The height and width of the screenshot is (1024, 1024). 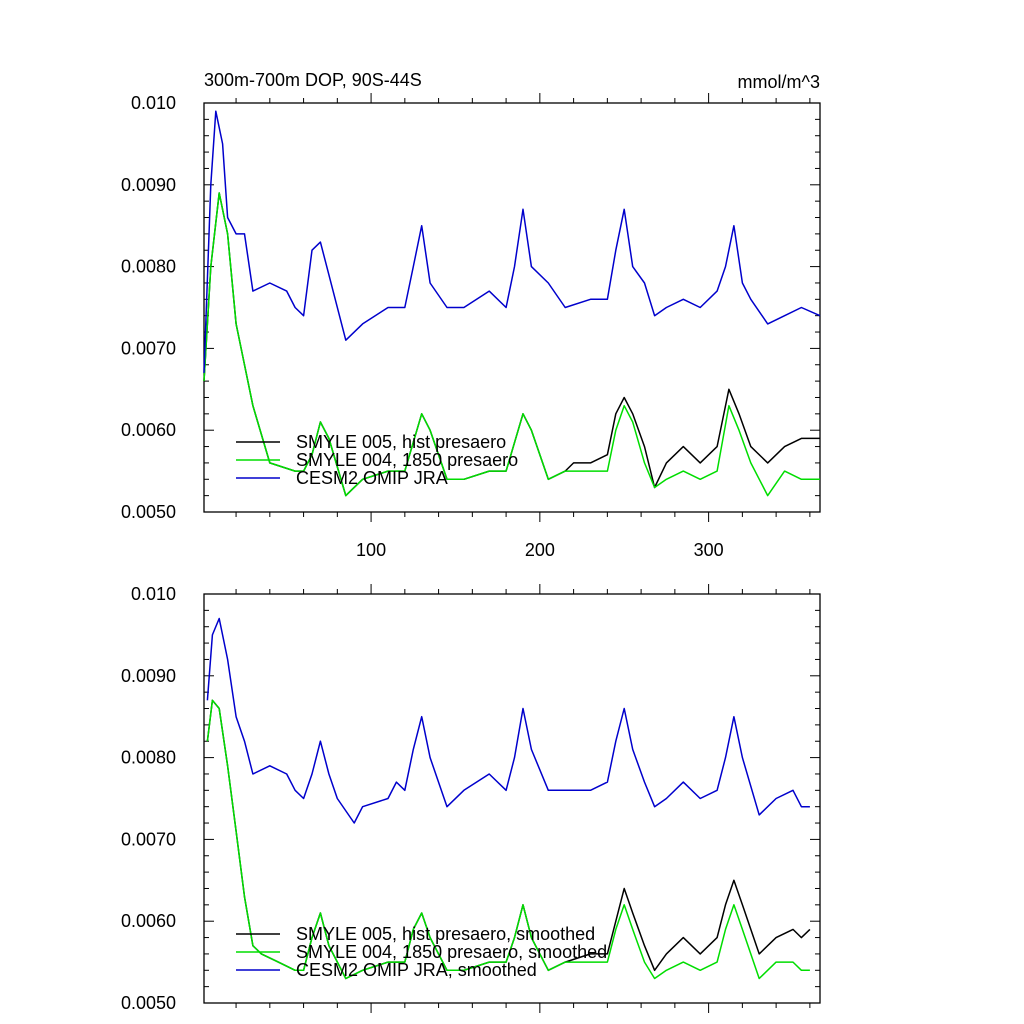 I want to click on legend-label: SMYLE 005, hist presaero, so click(x=401, y=442).